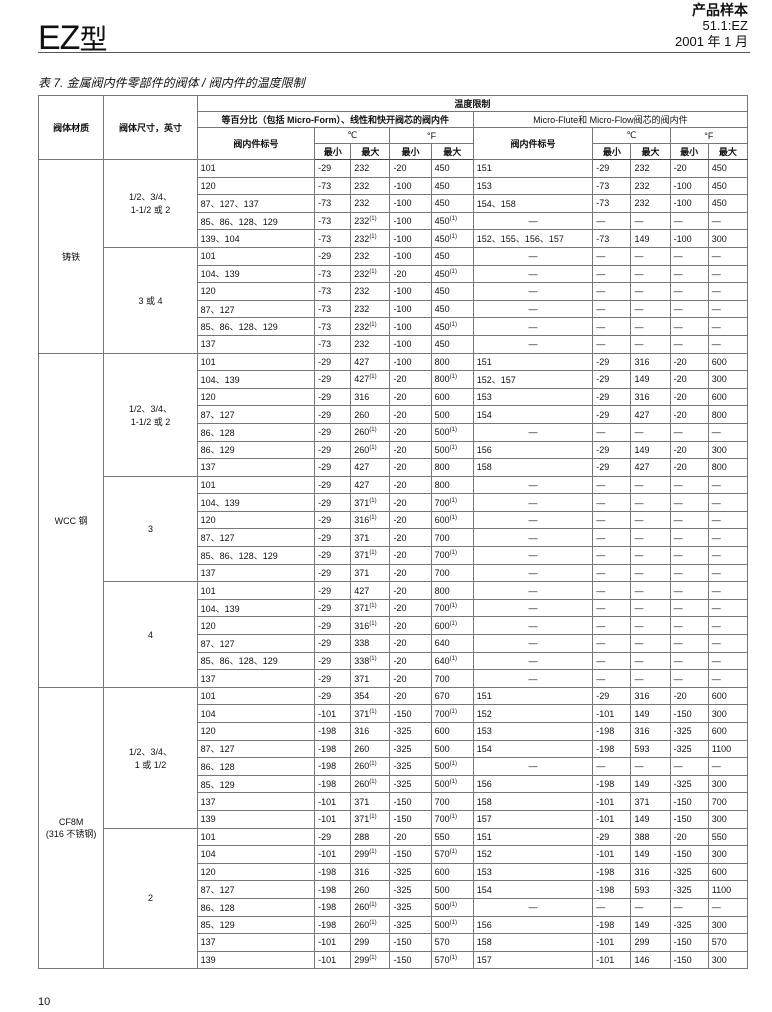 The height and width of the screenshot is (1012, 772). I want to click on table-row: 120 -29 316(1) -20 600(1) — — — — —, so click(394, 520).